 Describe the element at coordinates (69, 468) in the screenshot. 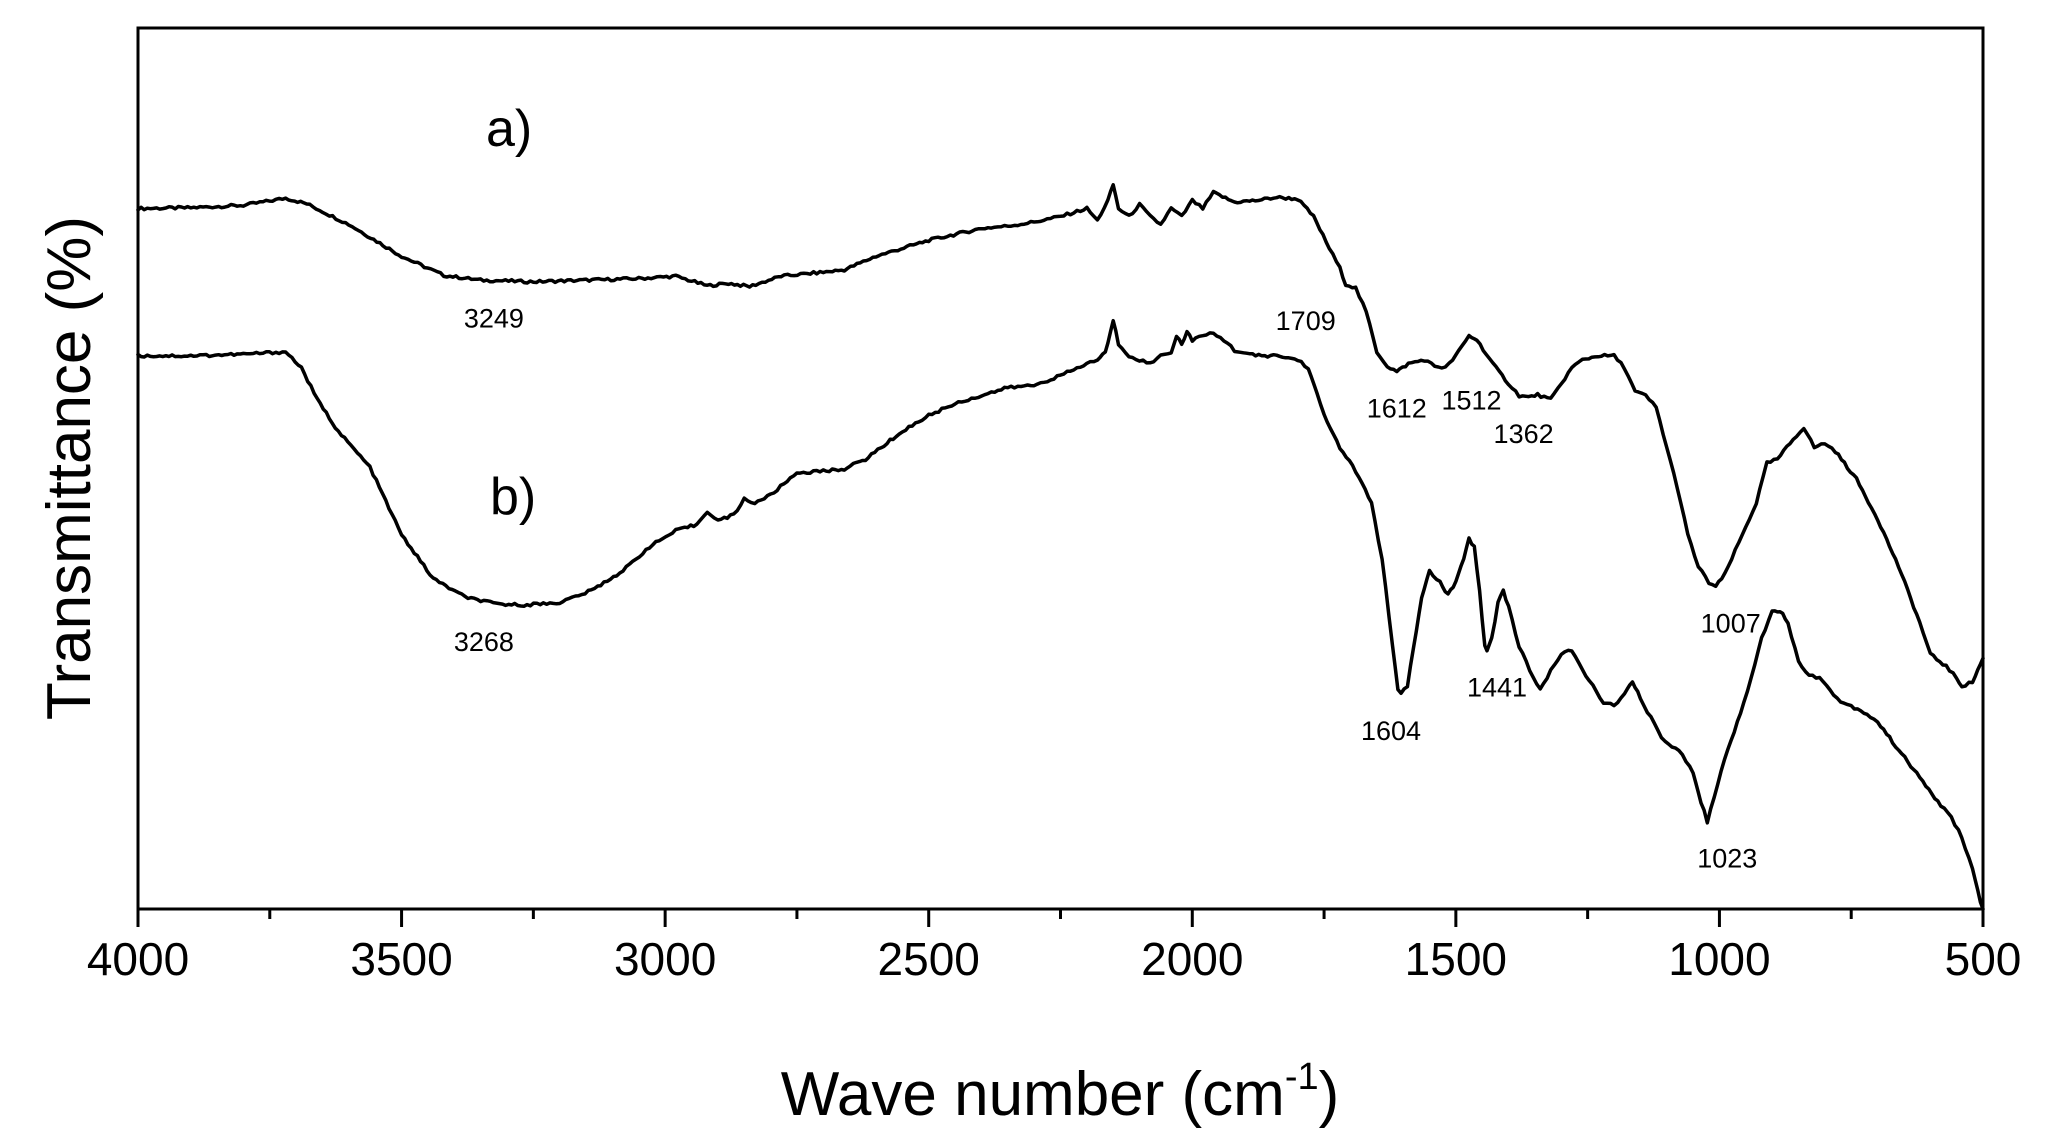

I see `y-axis-title: Transmittance (%)` at that location.